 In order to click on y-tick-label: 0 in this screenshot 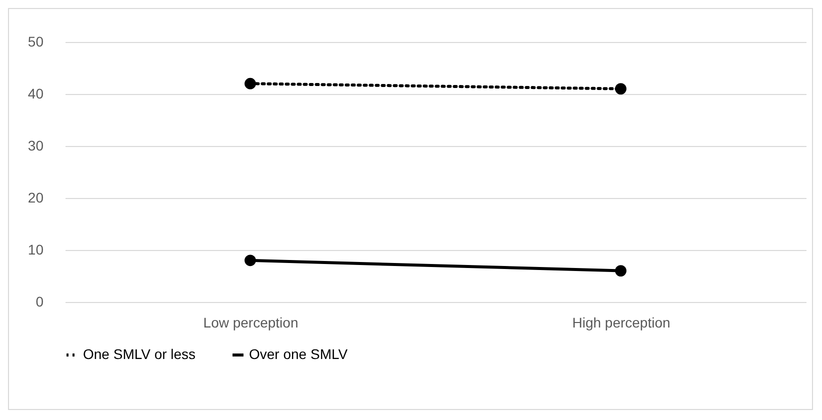, I will do `click(40, 302)`.